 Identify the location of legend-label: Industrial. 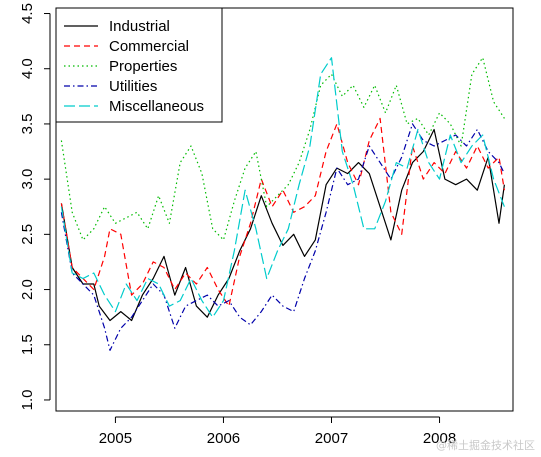
(139, 26).